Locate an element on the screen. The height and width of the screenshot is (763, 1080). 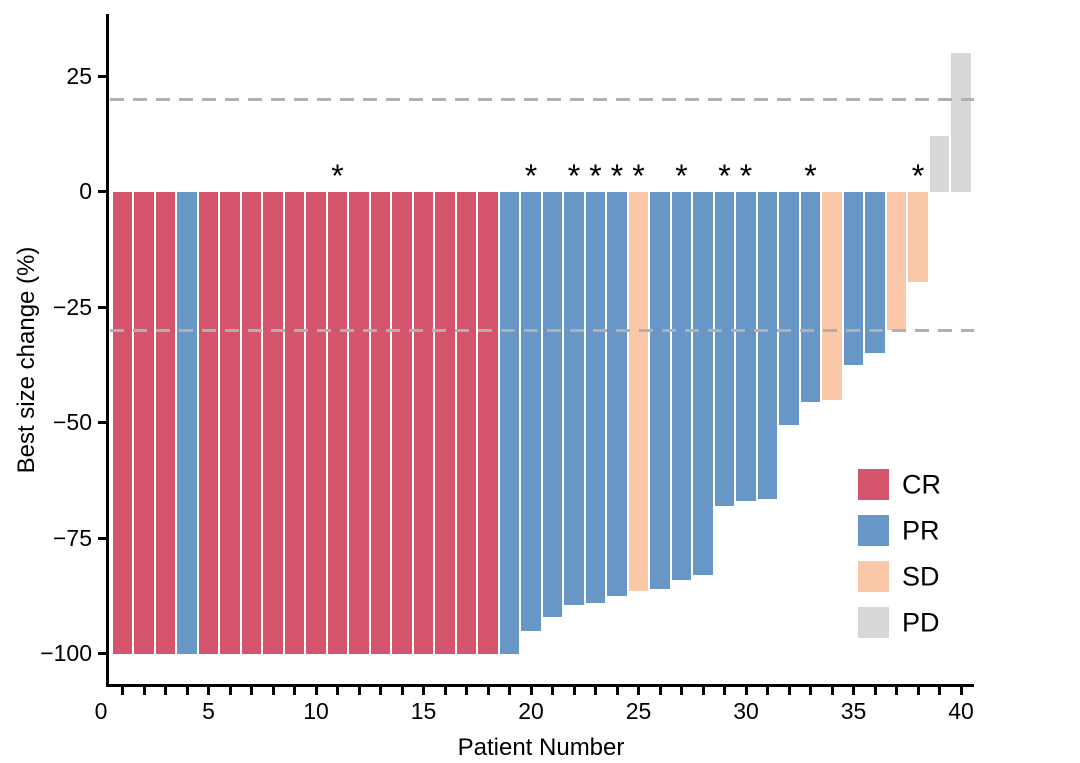
x-tick-label-25: 25 is located at coordinates (638, 711).